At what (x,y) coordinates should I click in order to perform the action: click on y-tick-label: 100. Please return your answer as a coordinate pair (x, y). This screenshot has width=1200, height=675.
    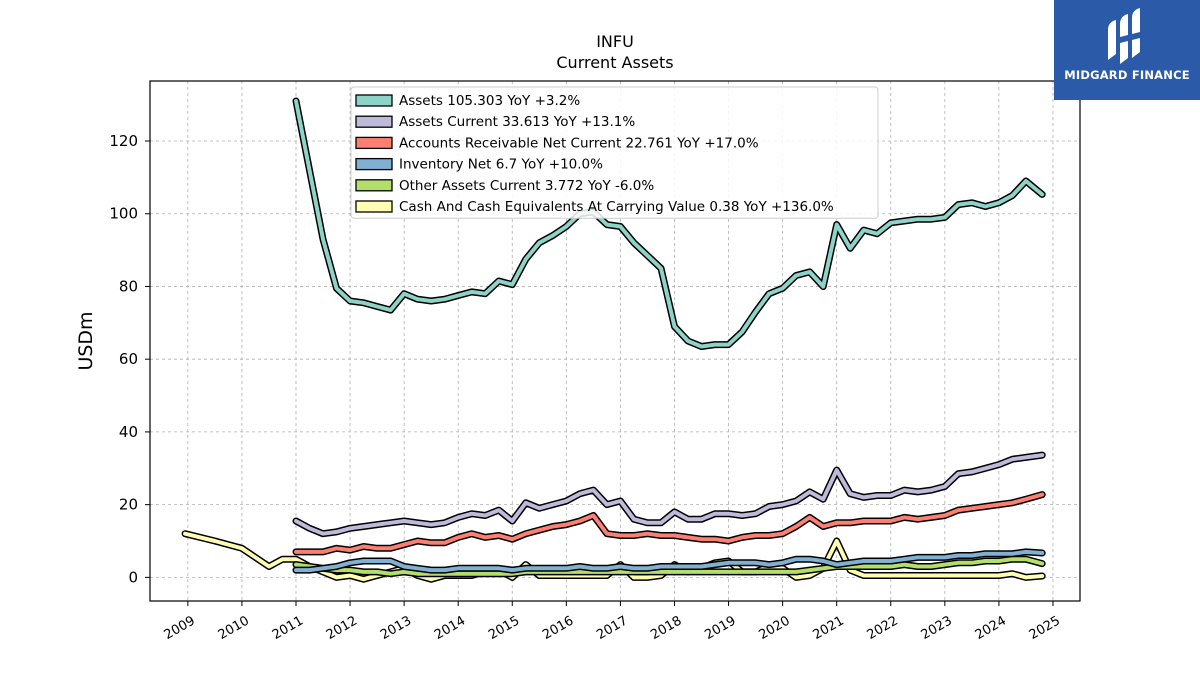
    Looking at the image, I should click on (123, 214).